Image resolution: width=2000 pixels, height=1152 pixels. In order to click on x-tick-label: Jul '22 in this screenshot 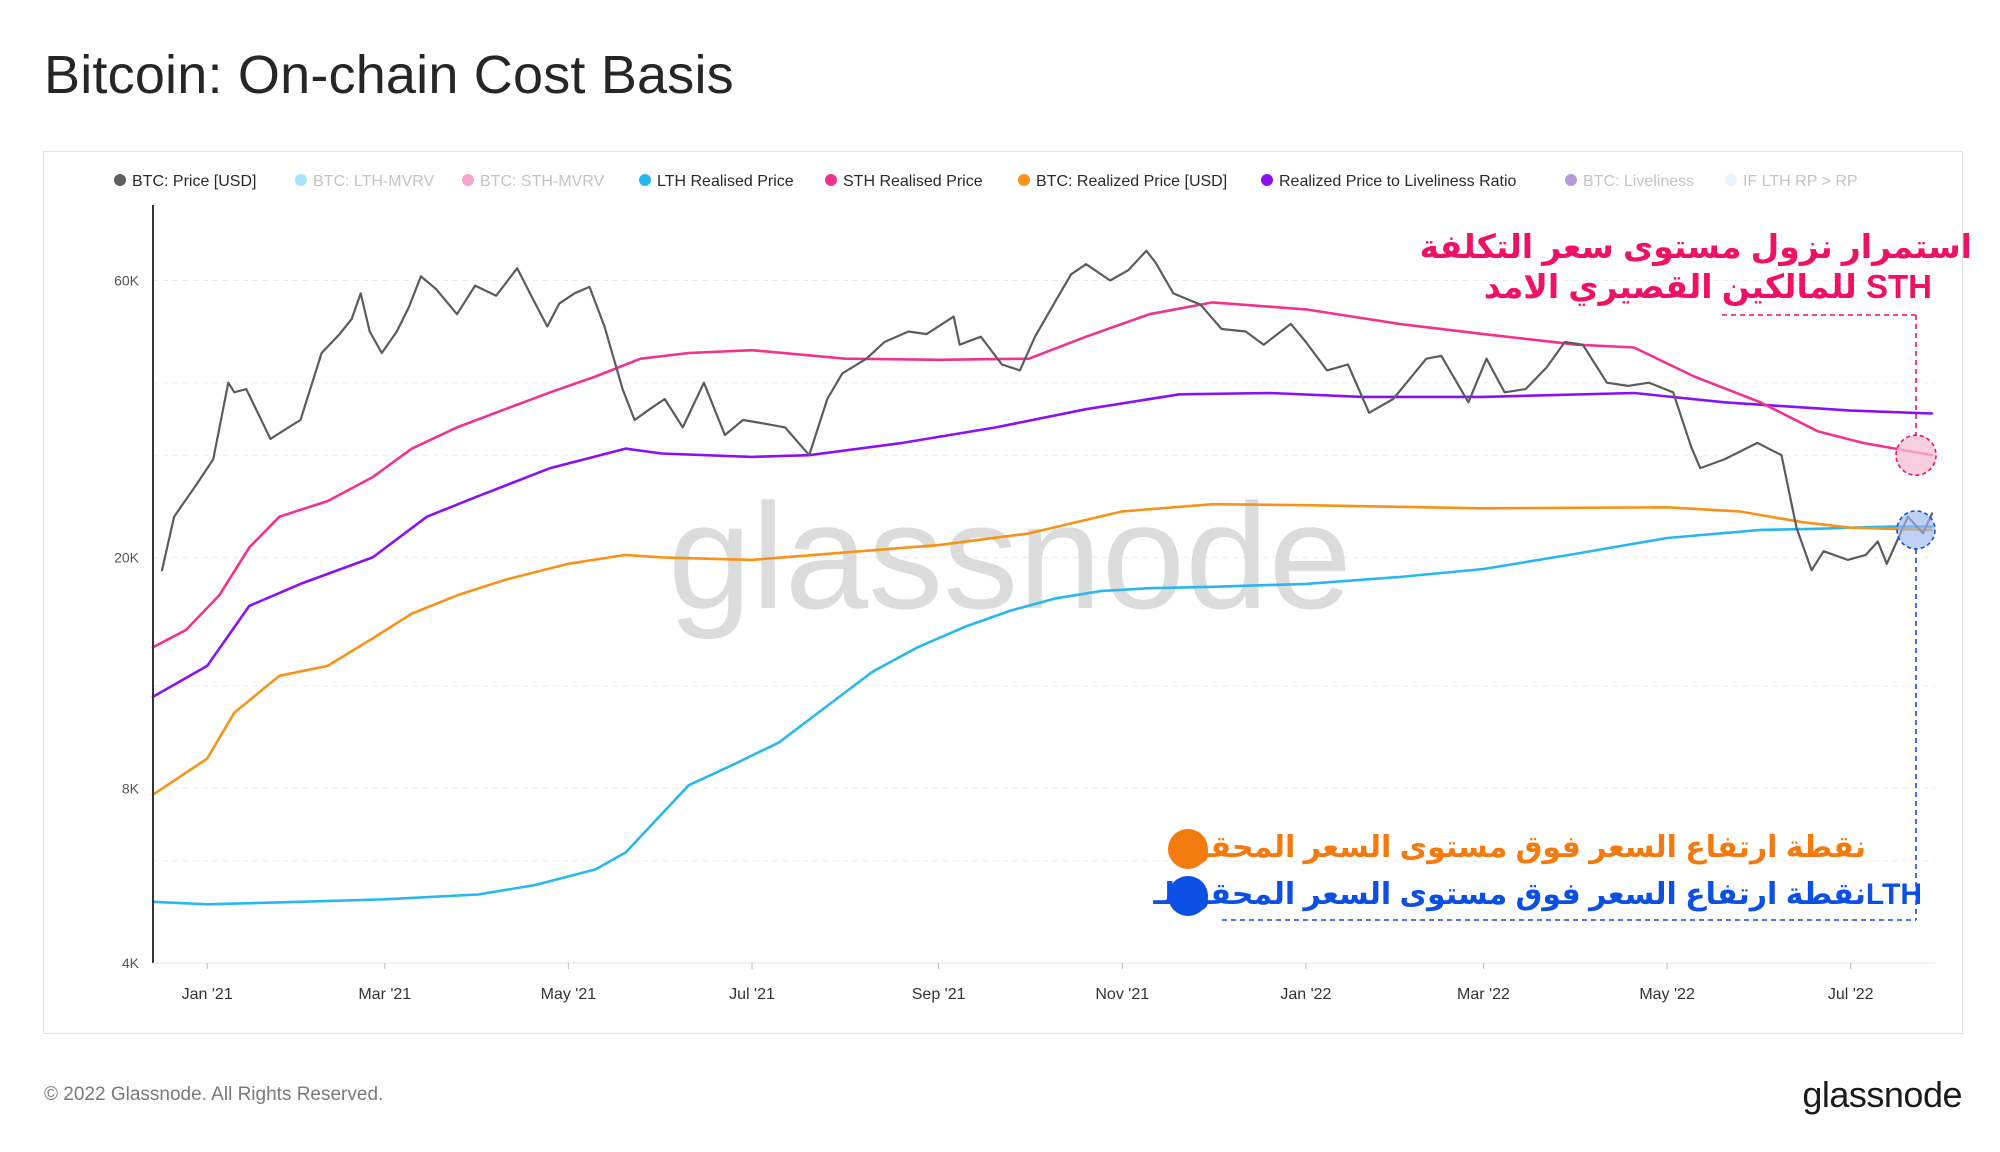, I will do `click(1851, 994)`.